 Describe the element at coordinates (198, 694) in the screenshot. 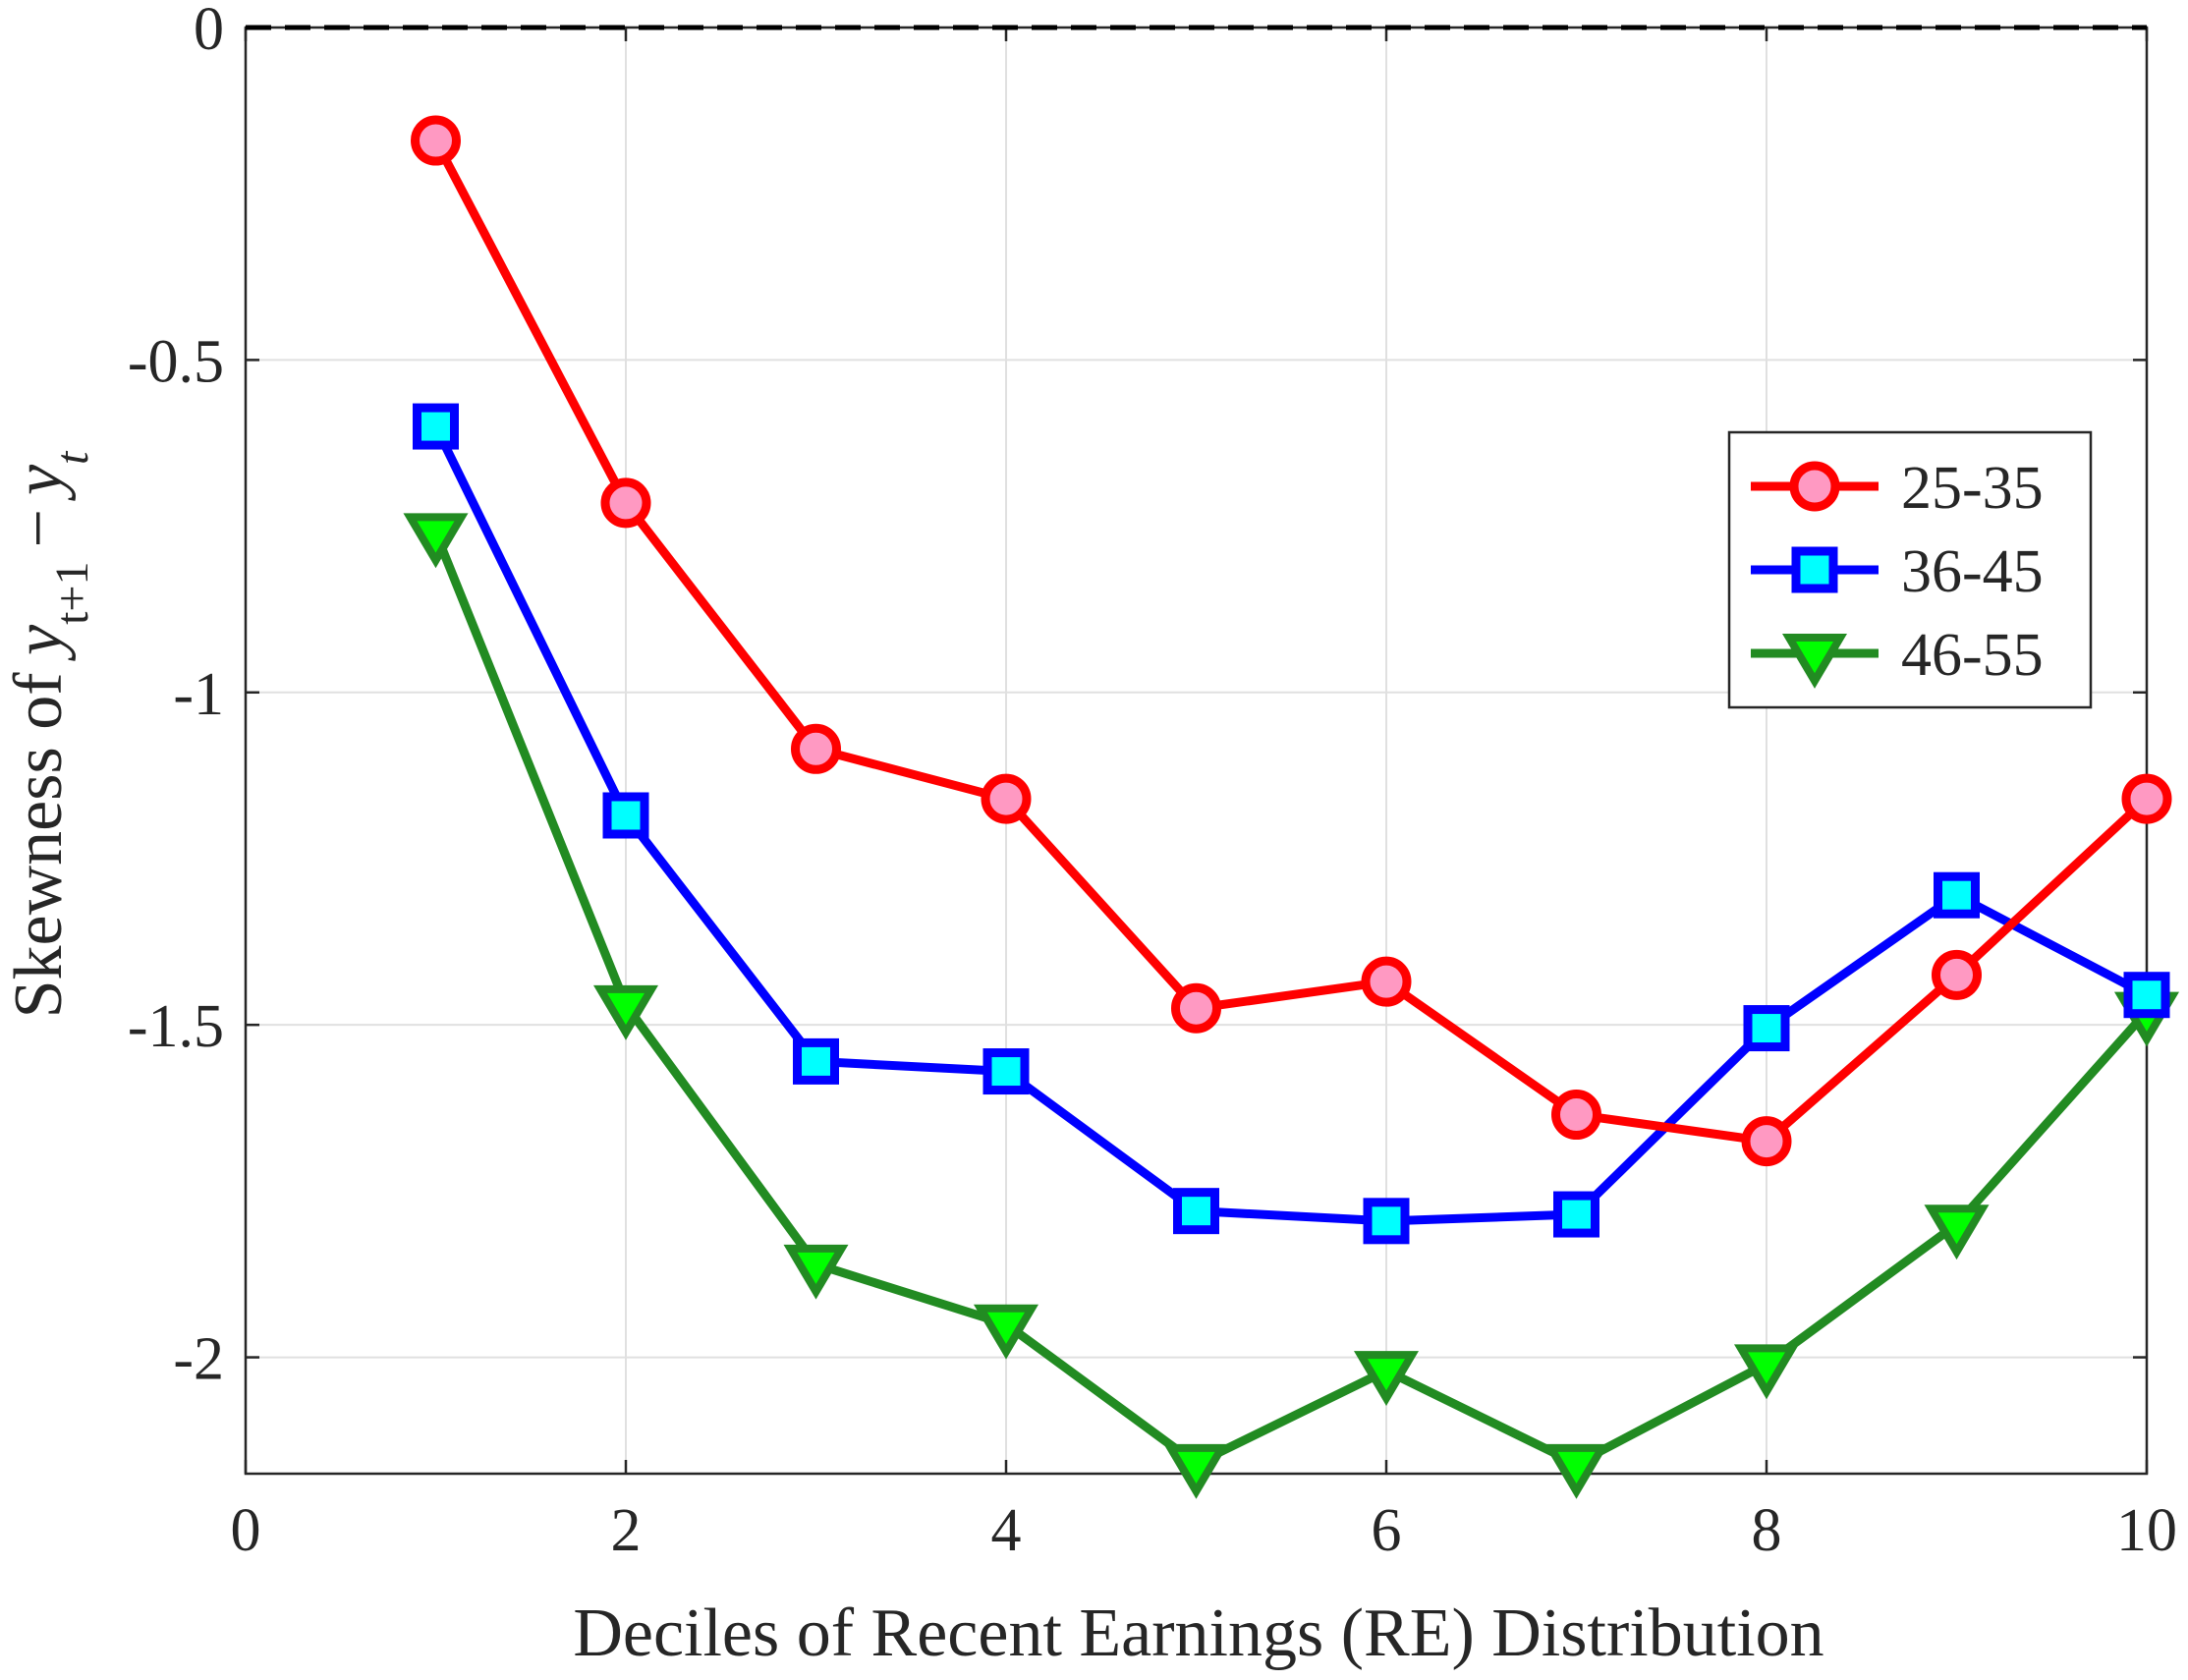

I see `y-tick-label: -1` at that location.